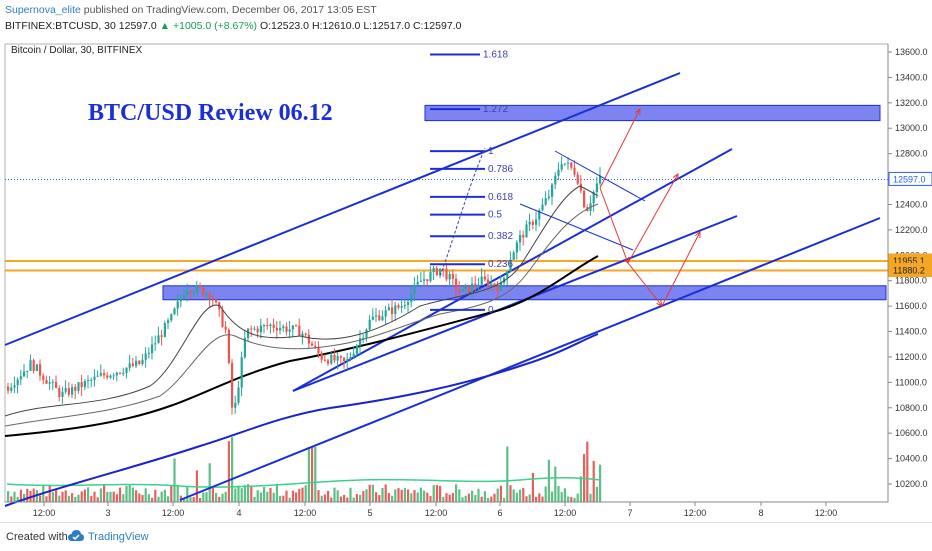 This screenshot has height=551, width=932. Describe the element at coordinates (499, 513) in the screenshot. I see `x-tick-label: 6` at that location.